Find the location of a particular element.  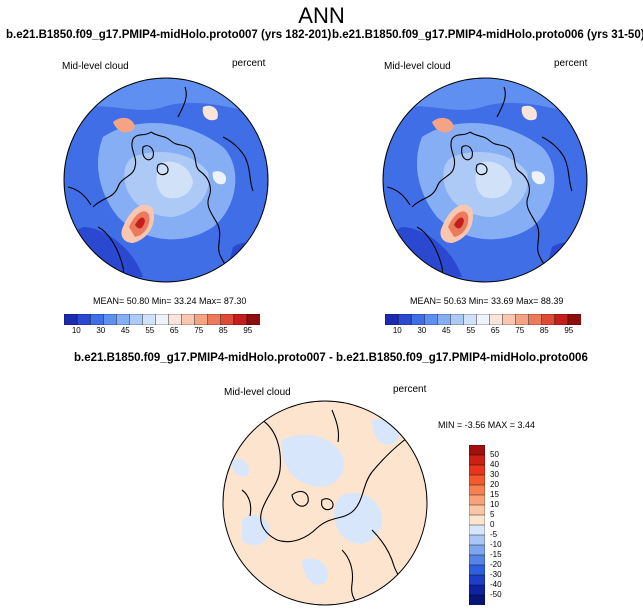

colorbar-tick-label: 0 is located at coordinates (492, 524).